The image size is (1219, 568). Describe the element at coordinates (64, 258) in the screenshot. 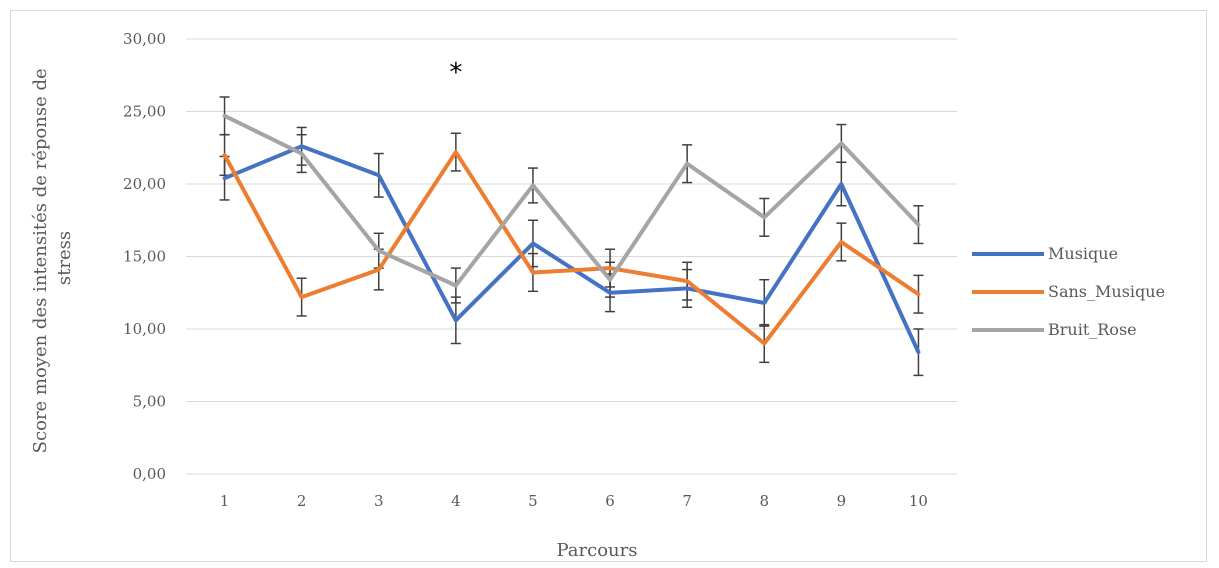

I see `y-axis-title-line-2: stress` at that location.